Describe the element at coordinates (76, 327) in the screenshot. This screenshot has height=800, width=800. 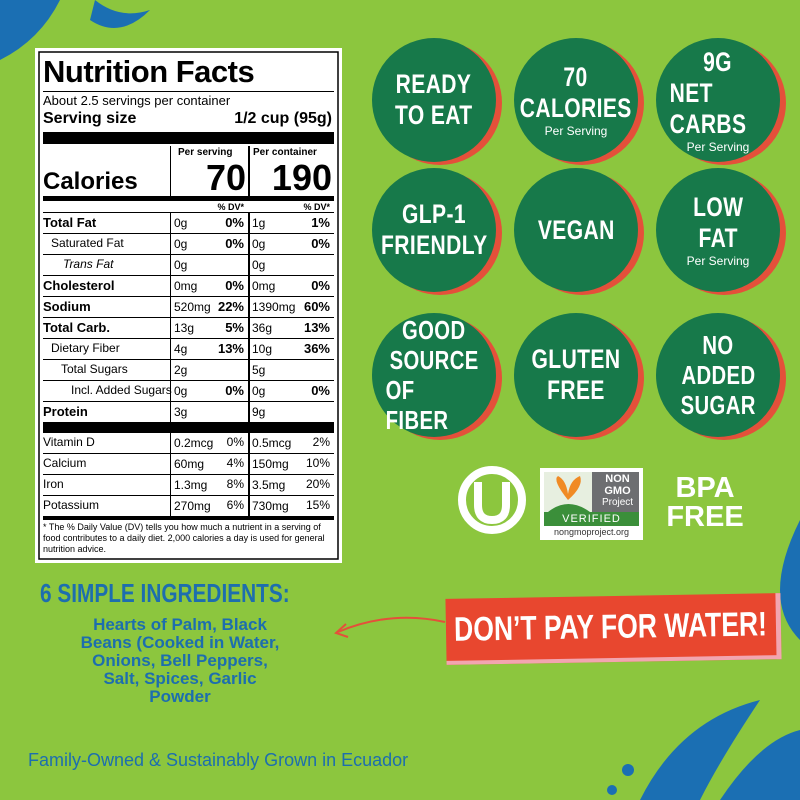
I see `nf-row-label: Total Carb.` at that location.